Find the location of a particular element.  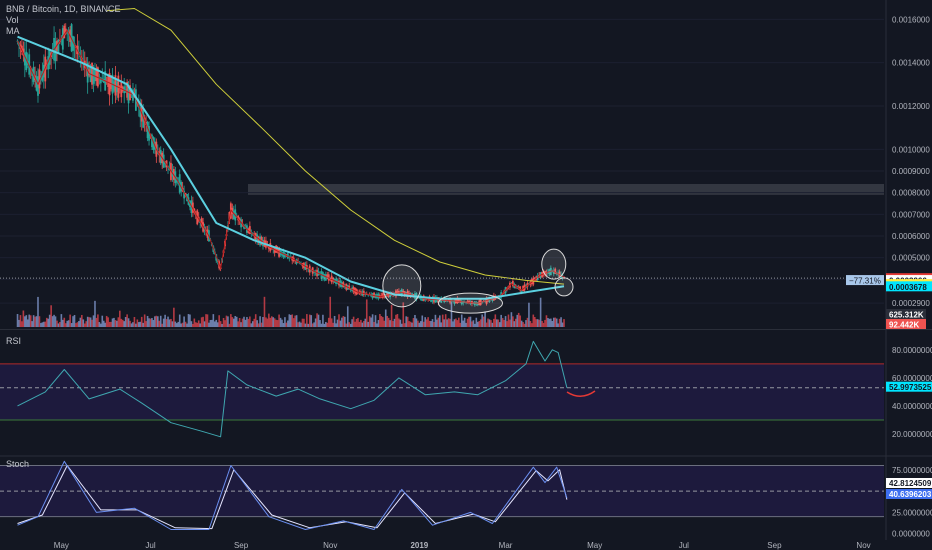

ma-legend-label: MA is located at coordinates (13, 31).